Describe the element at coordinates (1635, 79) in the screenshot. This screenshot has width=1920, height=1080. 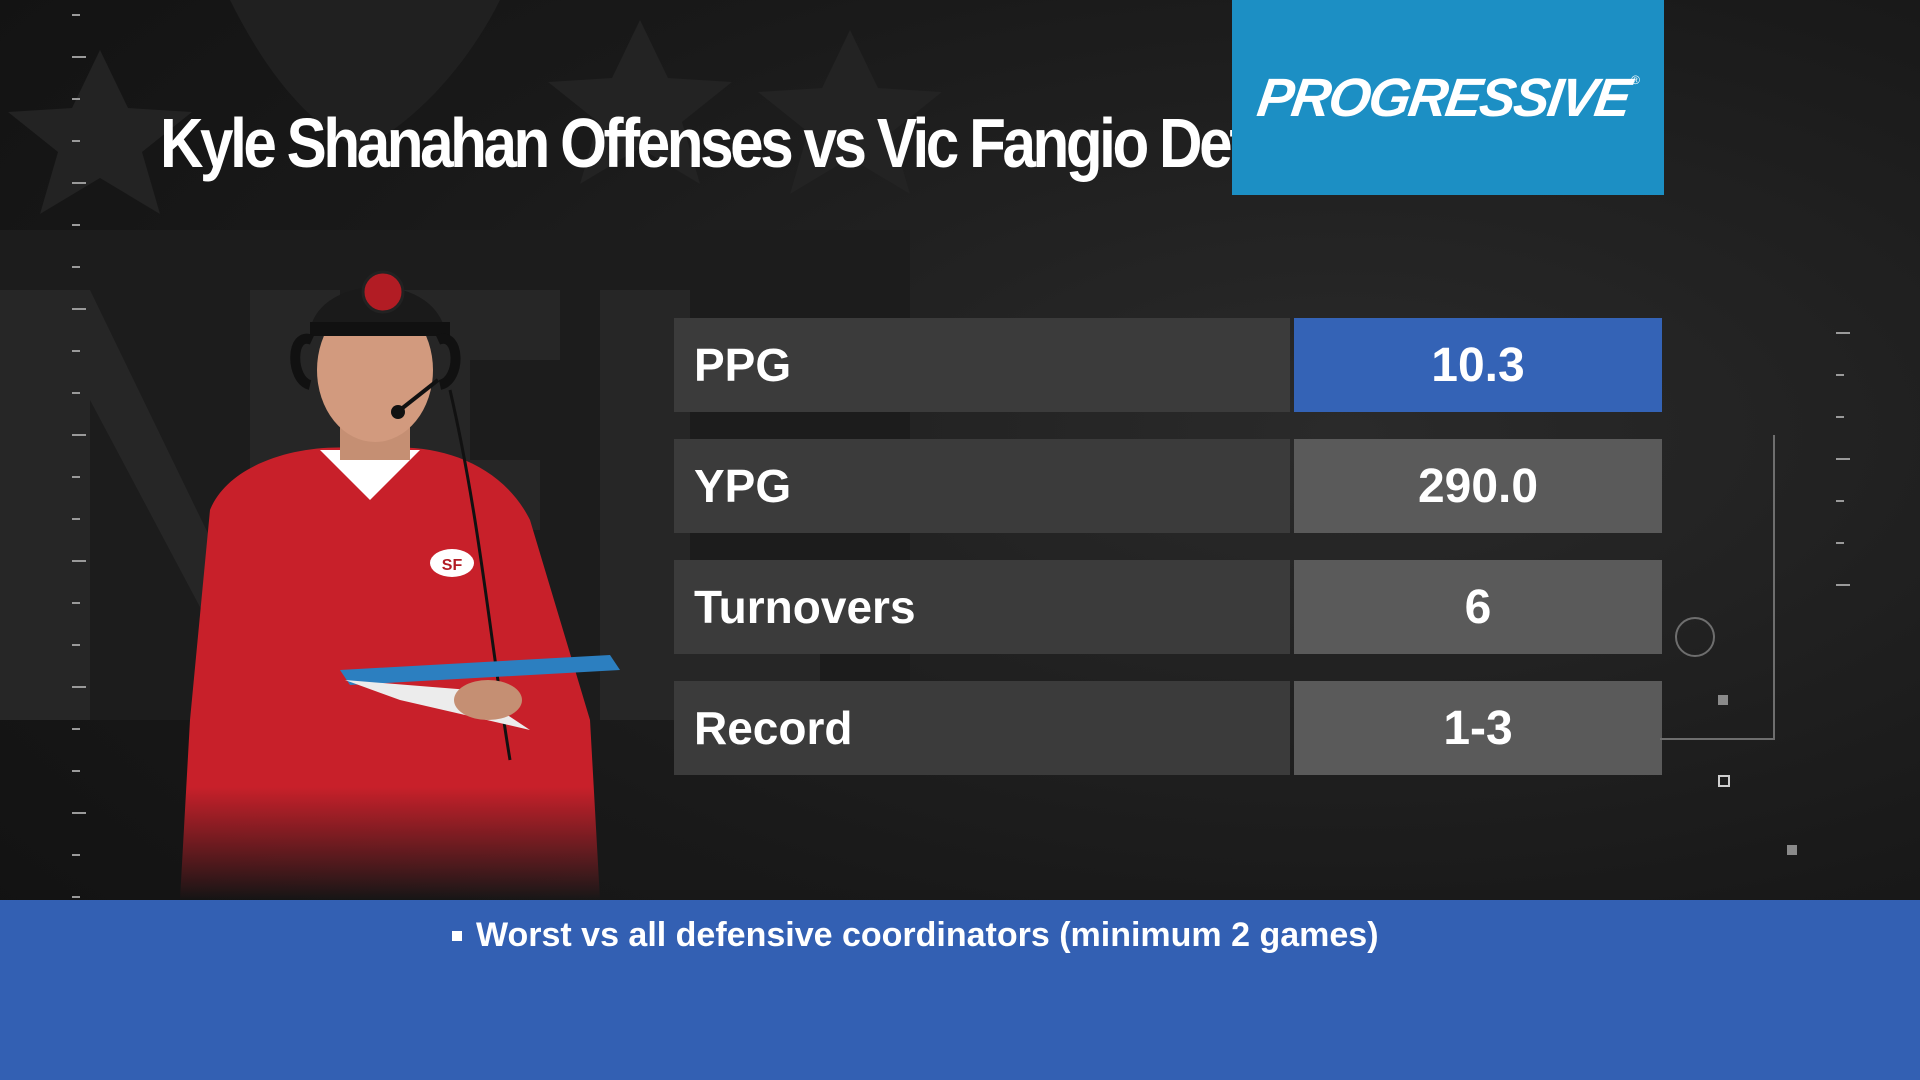
I see `registered-mark: ®` at that location.